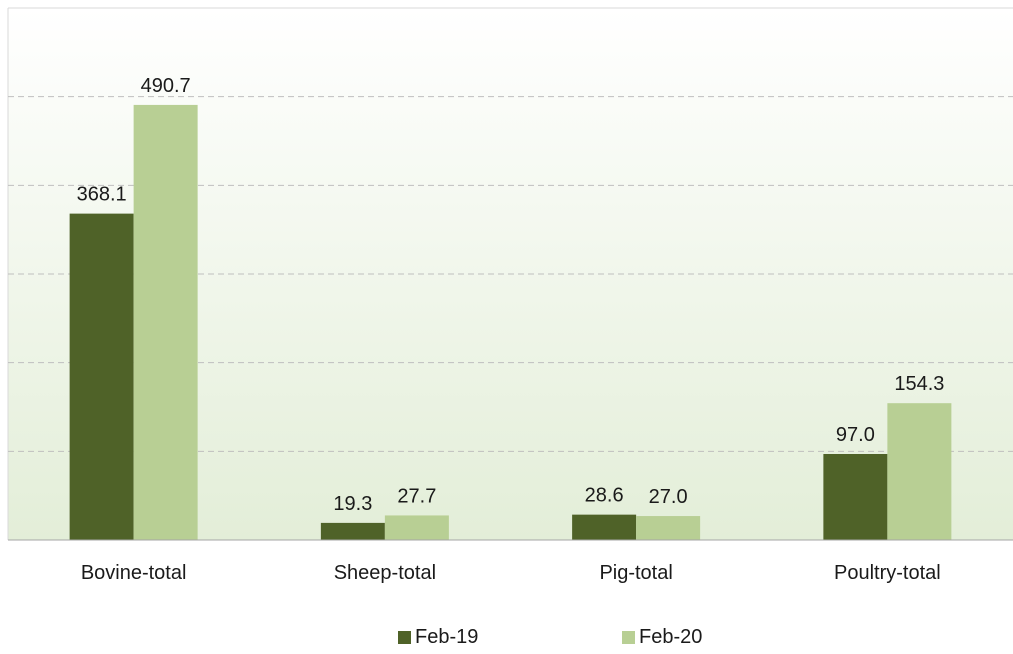 This screenshot has width=1013, height=654. I want to click on value-label-poultry-total-feb-19: 97.0, so click(855, 435).